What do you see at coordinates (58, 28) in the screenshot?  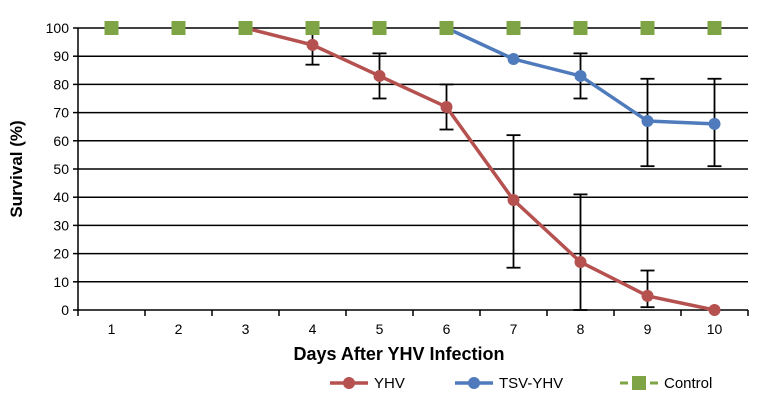 I see `y-tick-label: 100` at bounding box center [58, 28].